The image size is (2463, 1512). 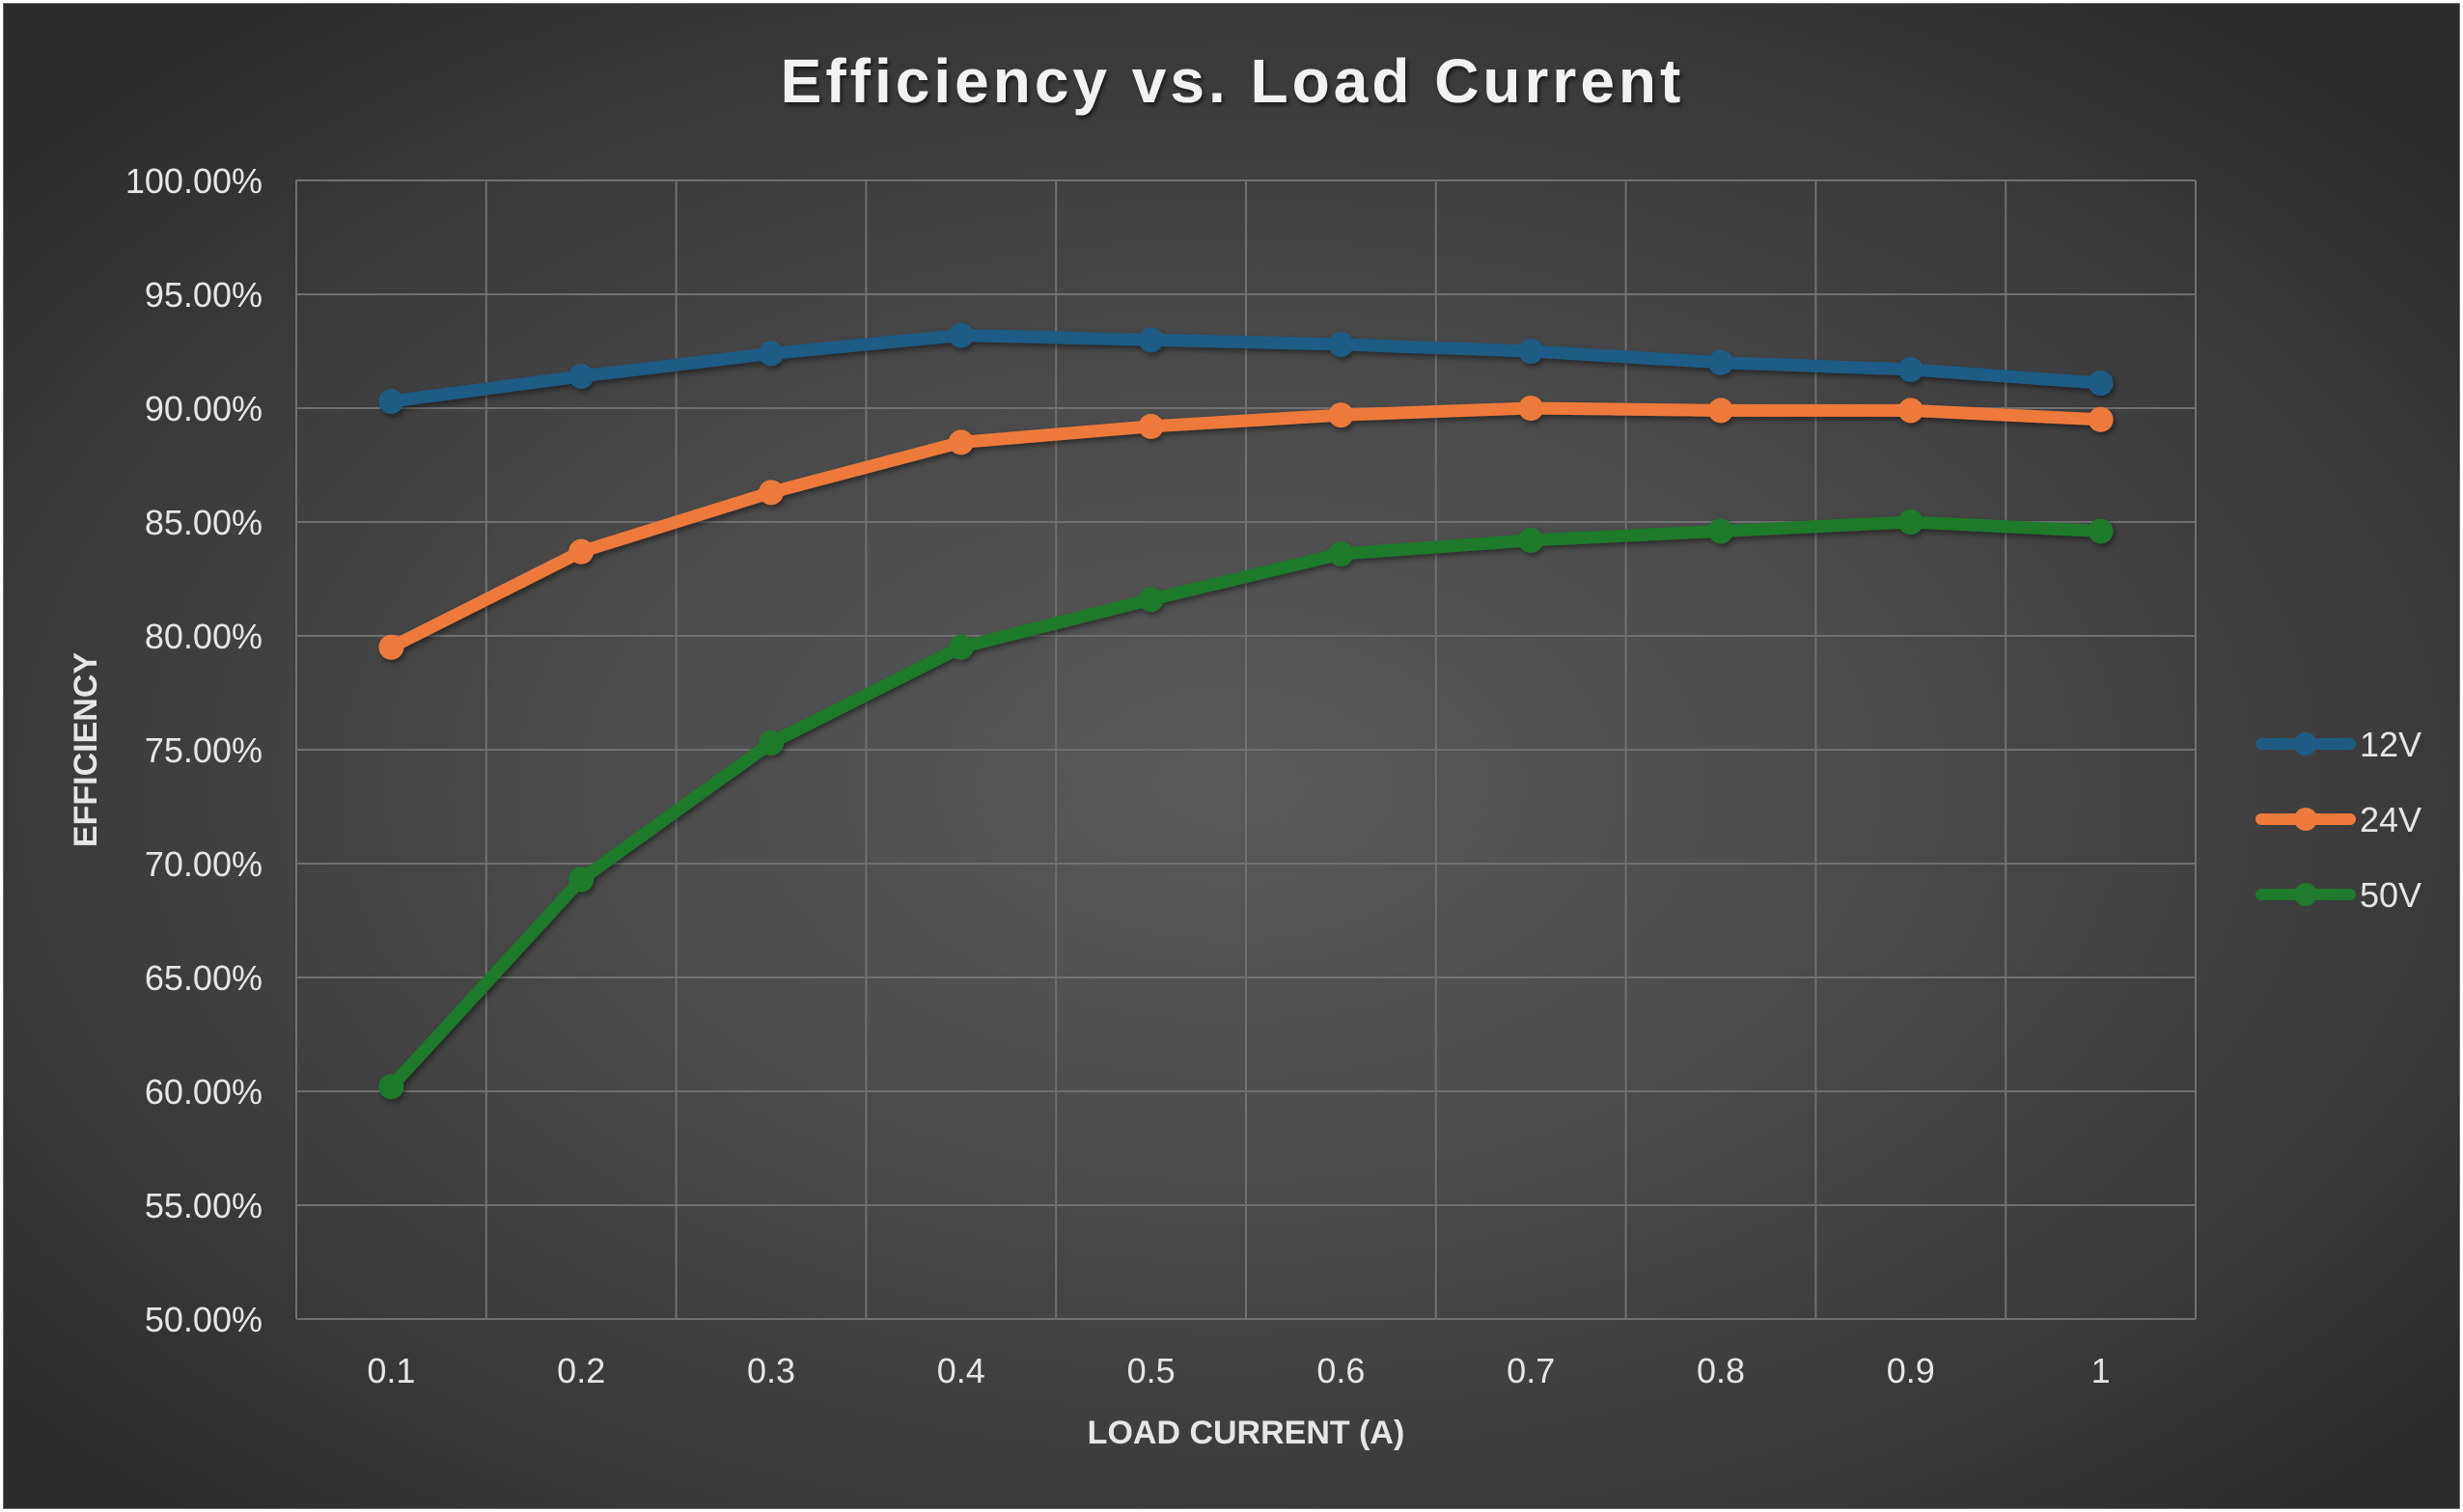 I want to click on x-tick-label: 0.3, so click(x=771, y=1370).